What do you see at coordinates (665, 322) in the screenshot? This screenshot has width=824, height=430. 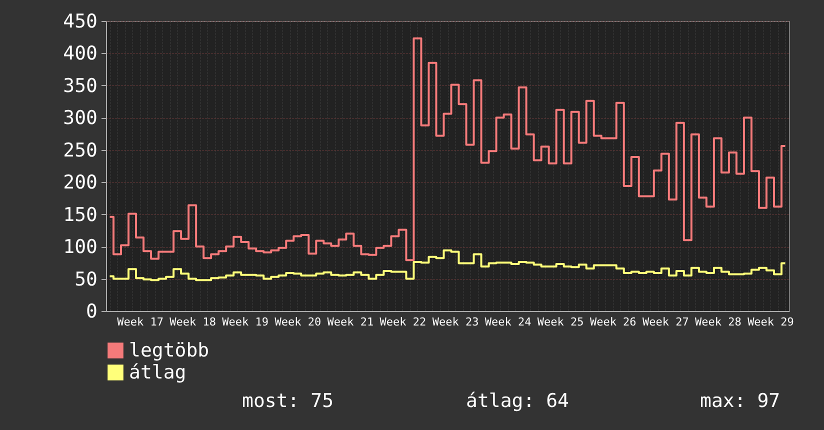 I see `x-tick-label: Week 27` at bounding box center [665, 322].